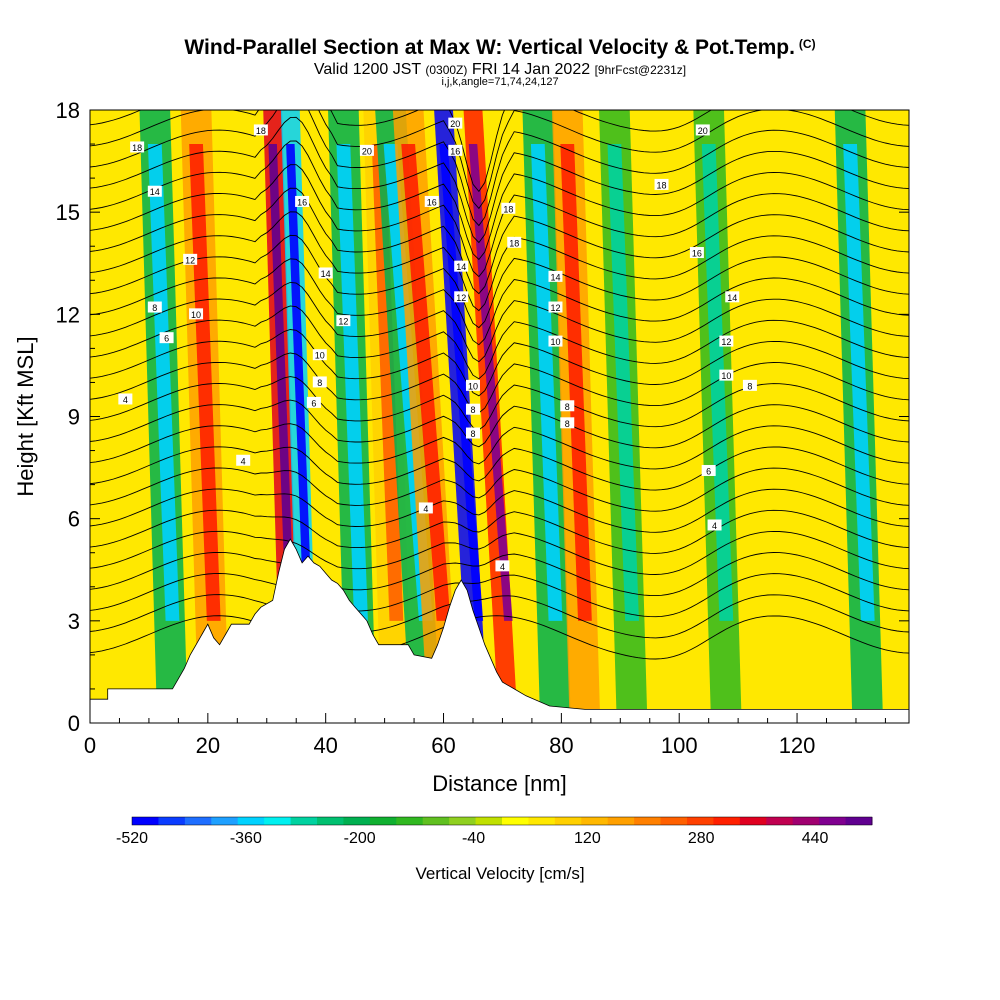  I want to click on section-params: i,j,k,angle=71,74,24,127, so click(500, 82).